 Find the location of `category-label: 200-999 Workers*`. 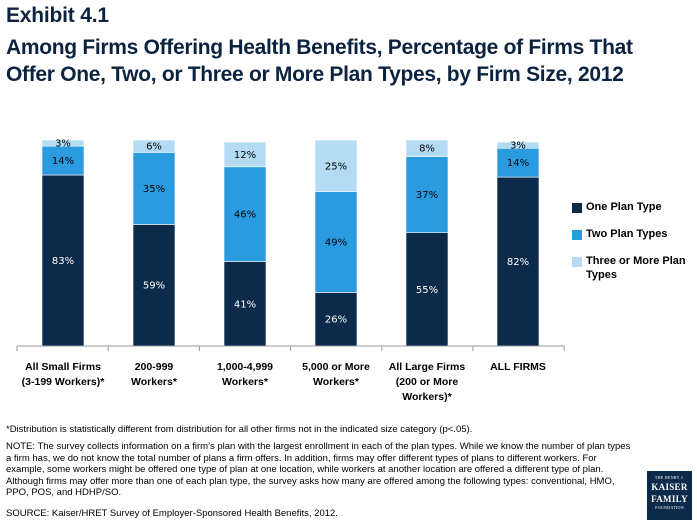

category-label: 200-999 Workers* is located at coordinates (154, 374).